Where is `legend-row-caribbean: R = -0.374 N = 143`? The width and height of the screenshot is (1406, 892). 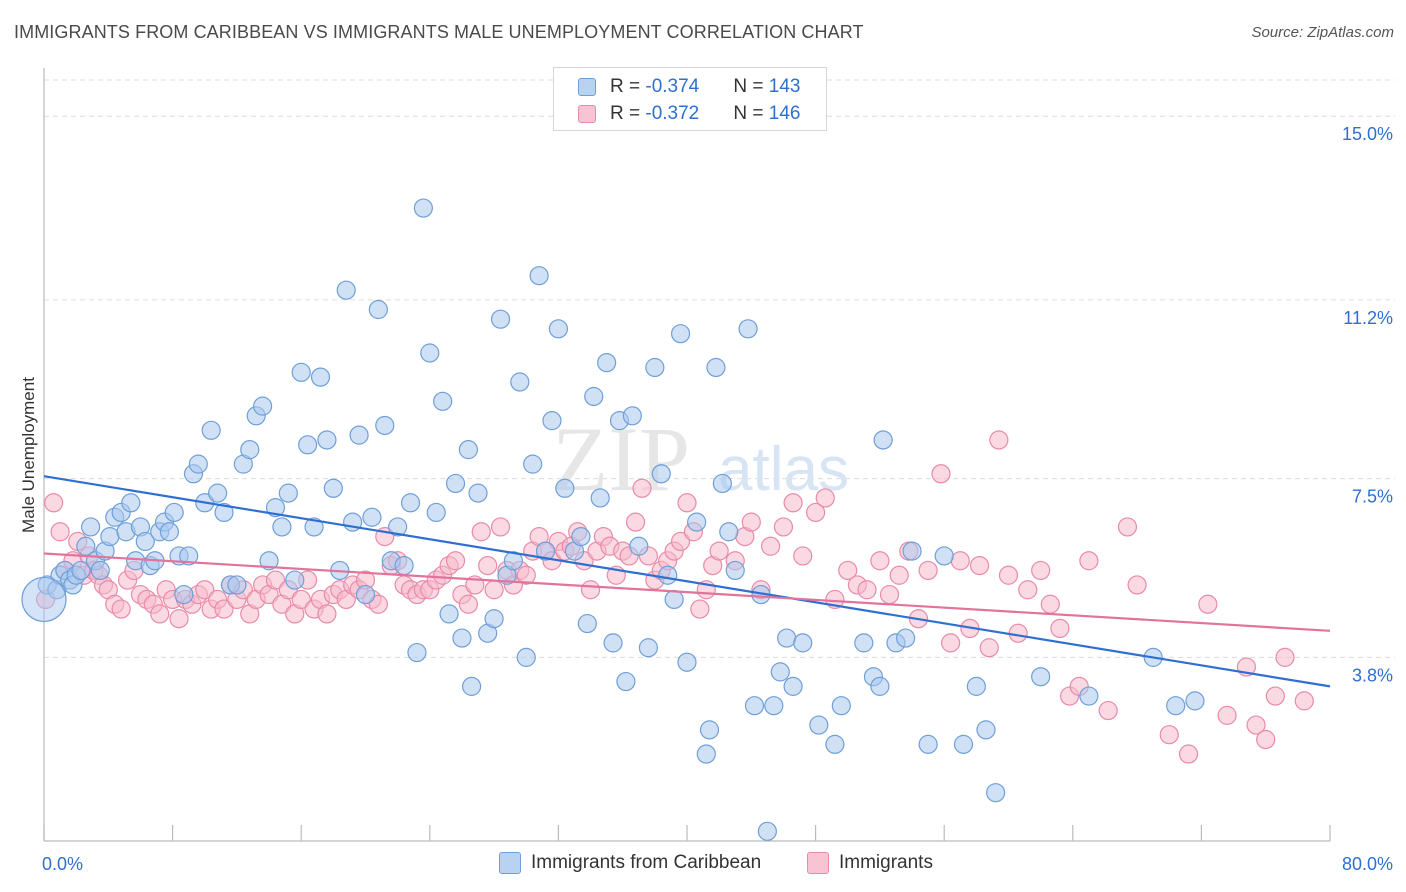
legend-row-caribbean: R = -0.374 N = 143 is located at coordinates (689, 87).